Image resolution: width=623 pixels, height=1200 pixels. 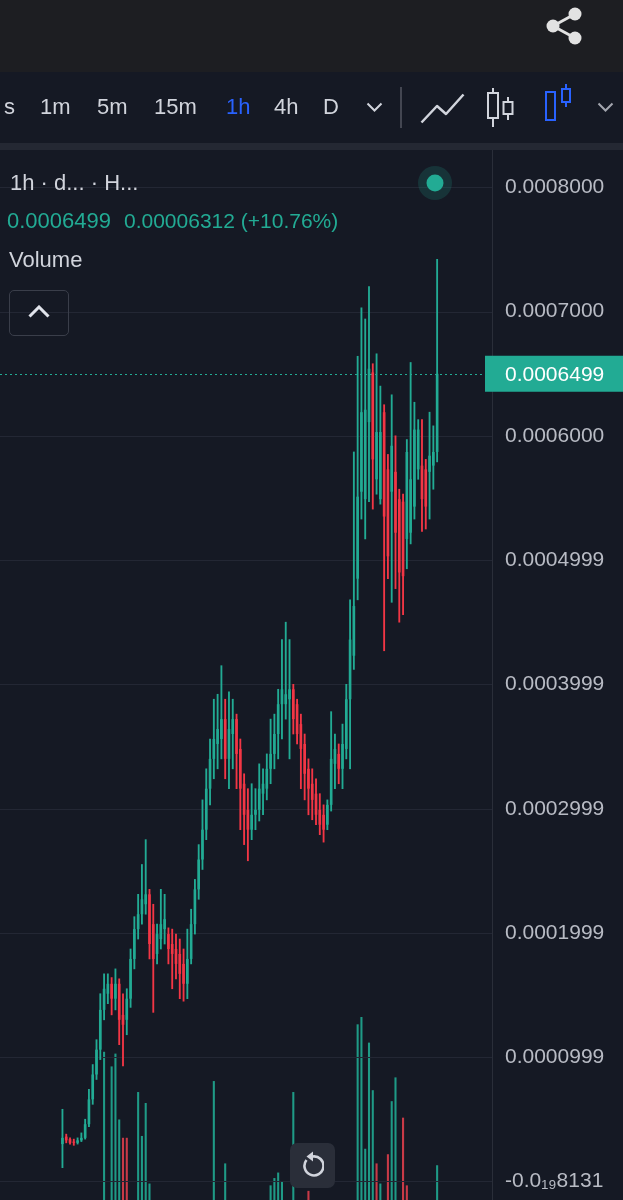 What do you see at coordinates (555, 310) in the screenshot?
I see `y-tick-label: 0.0007000` at bounding box center [555, 310].